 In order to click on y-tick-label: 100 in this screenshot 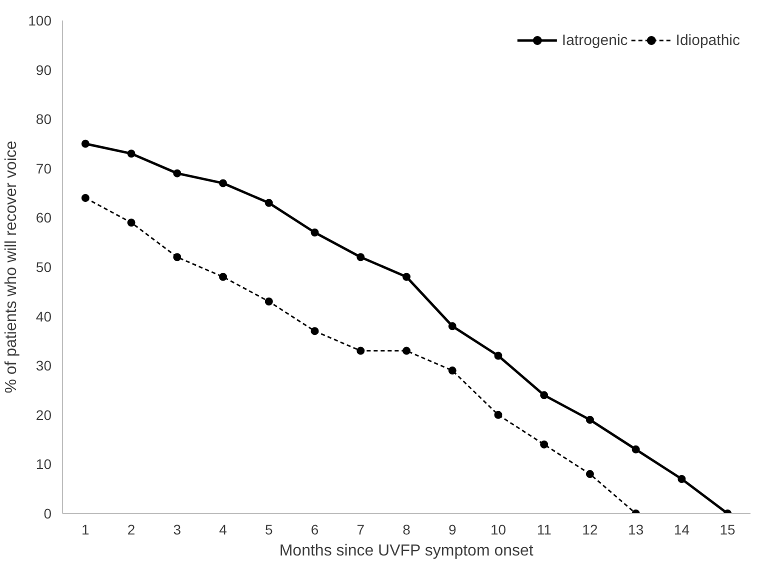, I will do `click(40, 20)`.